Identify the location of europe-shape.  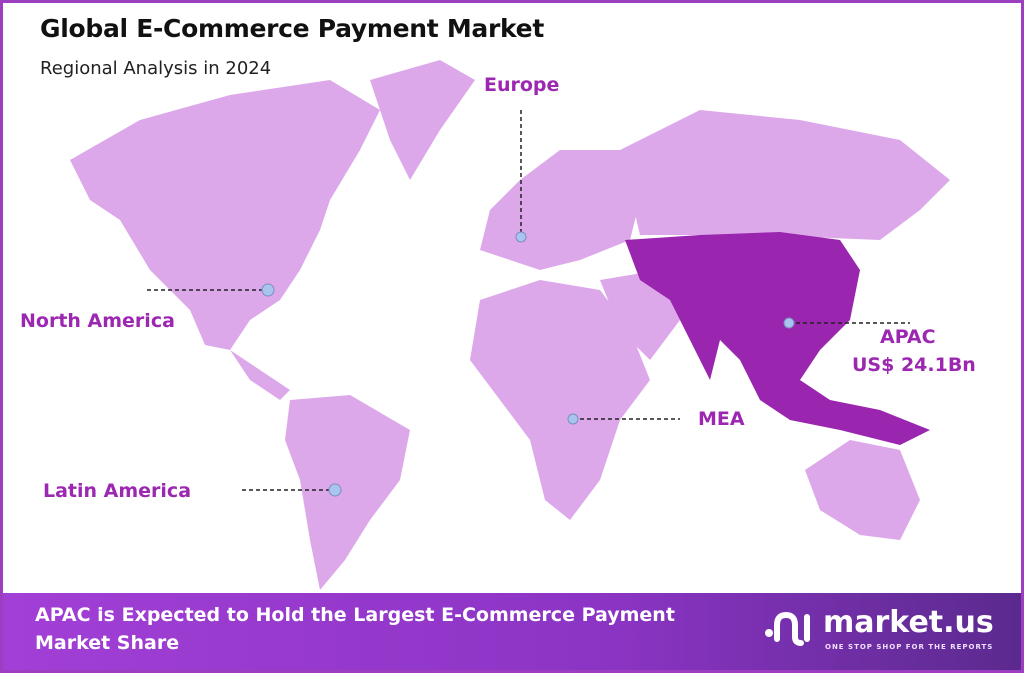
(560, 210).